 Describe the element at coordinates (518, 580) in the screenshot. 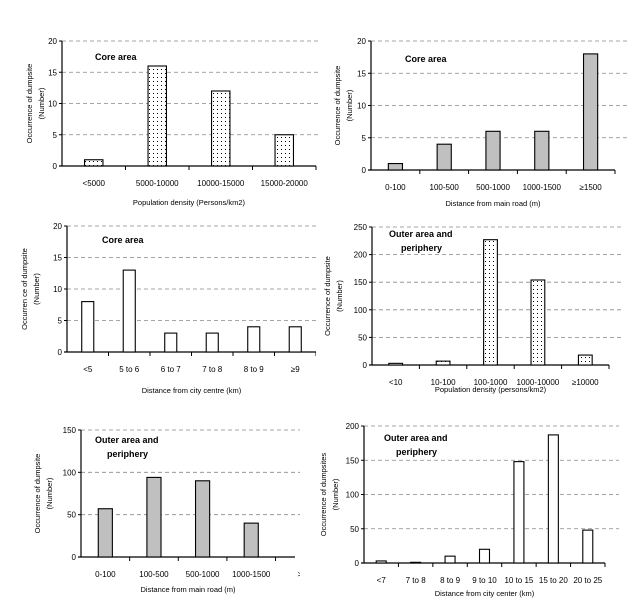

I see `x-tick-label: 10 to 15` at that location.